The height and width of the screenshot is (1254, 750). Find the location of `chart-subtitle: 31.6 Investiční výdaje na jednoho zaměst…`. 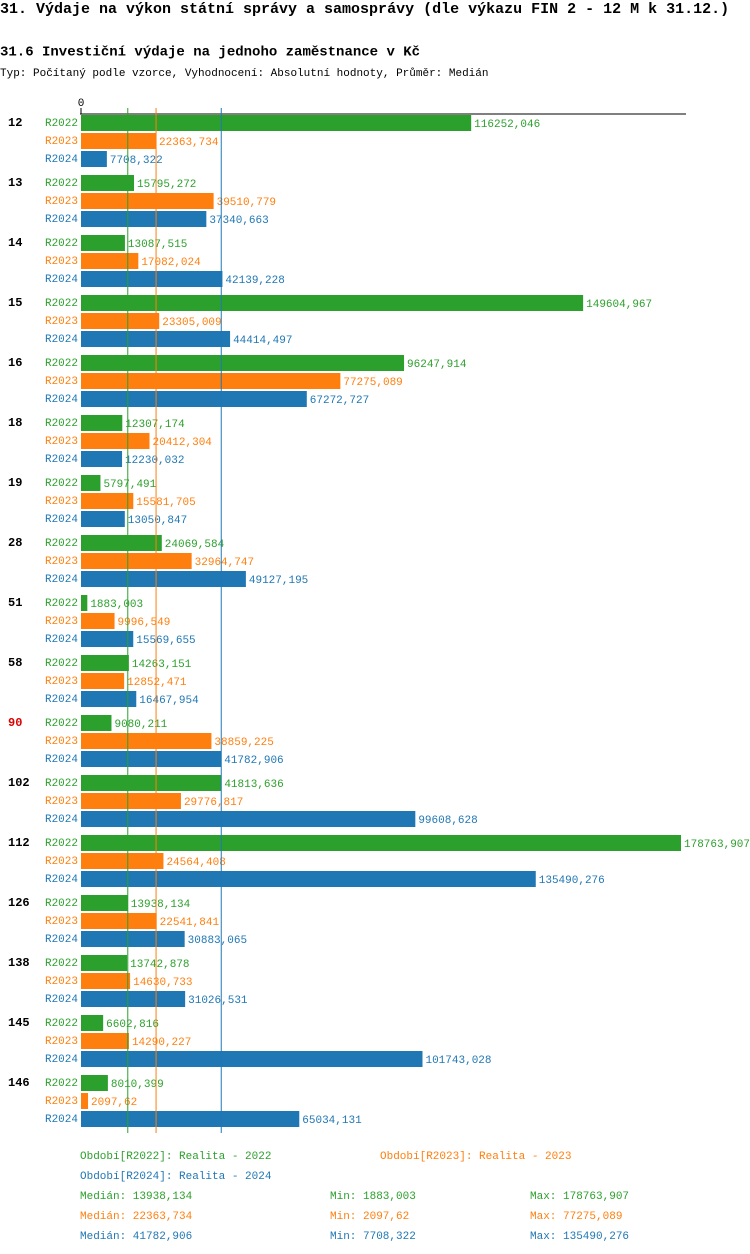

chart-subtitle: 31.6 Investiční výdaje na jednoho zaměst… is located at coordinates (210, 53).